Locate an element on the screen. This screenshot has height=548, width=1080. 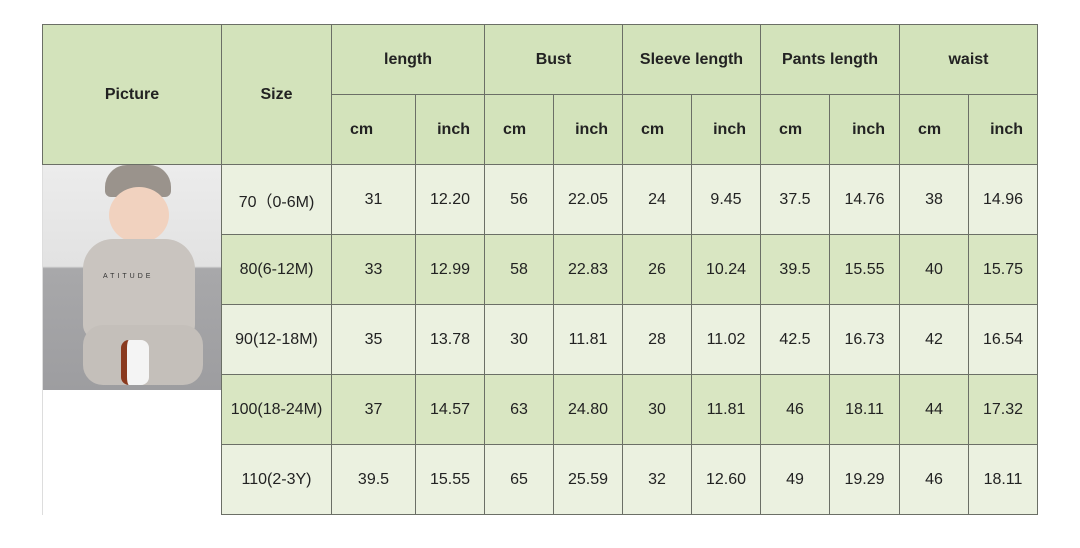
header-sleeve-length: Sleeve length is located at coordinates (691, 59).